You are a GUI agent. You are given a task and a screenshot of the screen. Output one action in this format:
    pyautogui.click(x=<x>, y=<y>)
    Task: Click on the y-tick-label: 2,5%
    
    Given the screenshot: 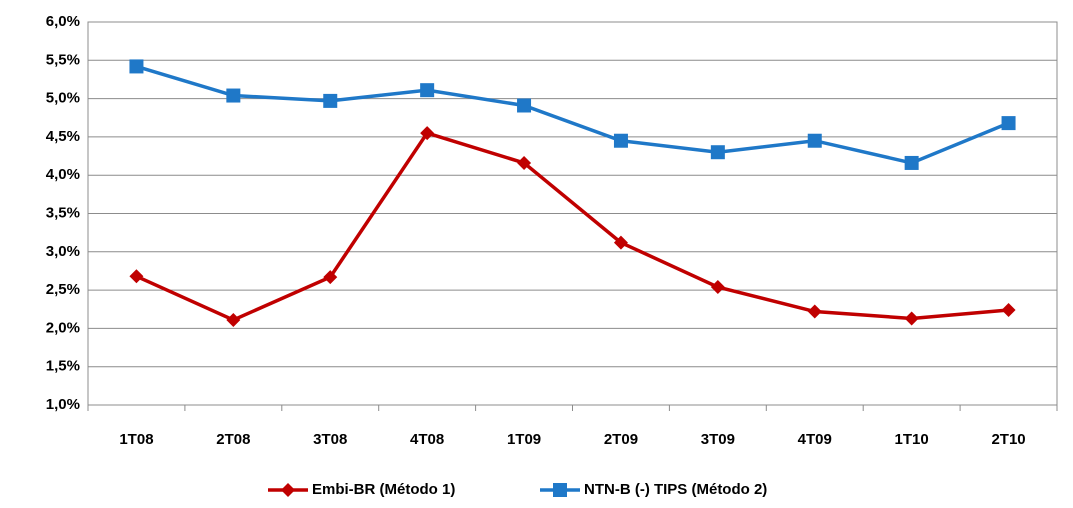 What is the action you would take?
    pyautogui.click(x=63, y=289)
    